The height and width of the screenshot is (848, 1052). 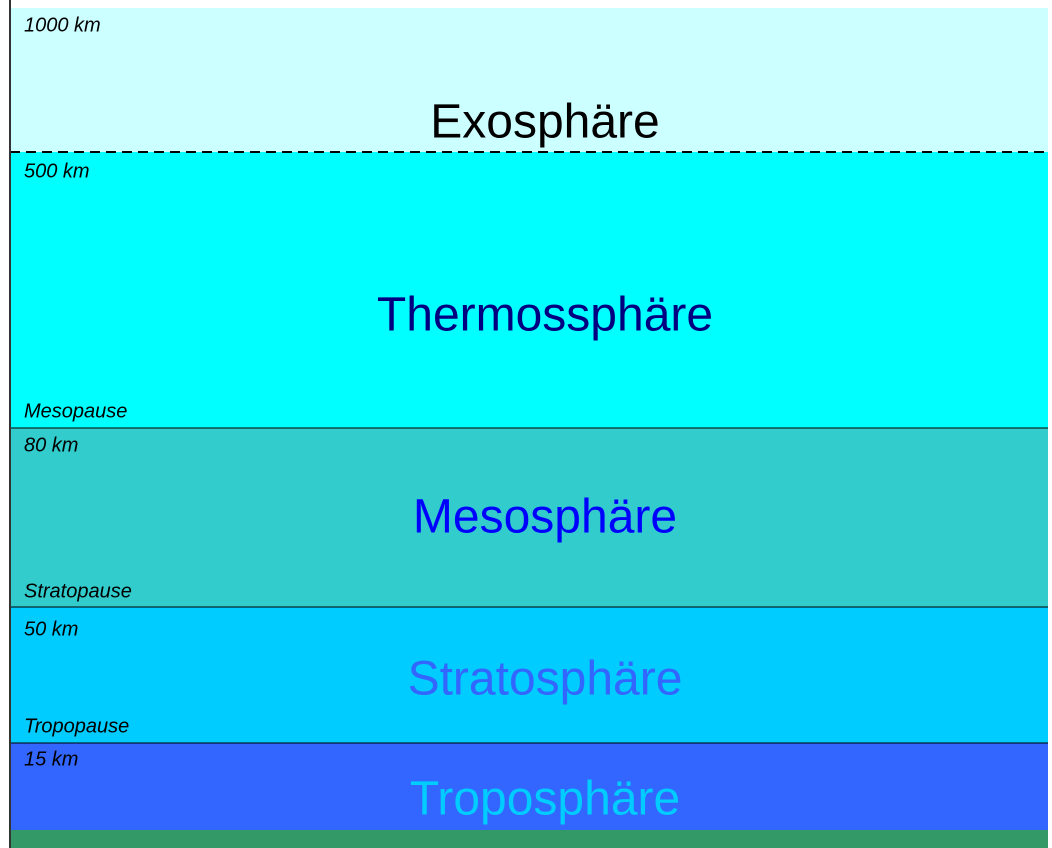 What do you see at coordinates (51, 759) in the screenshot?
I see `altitude-label: 15 km` at bounding box center [51, 759].